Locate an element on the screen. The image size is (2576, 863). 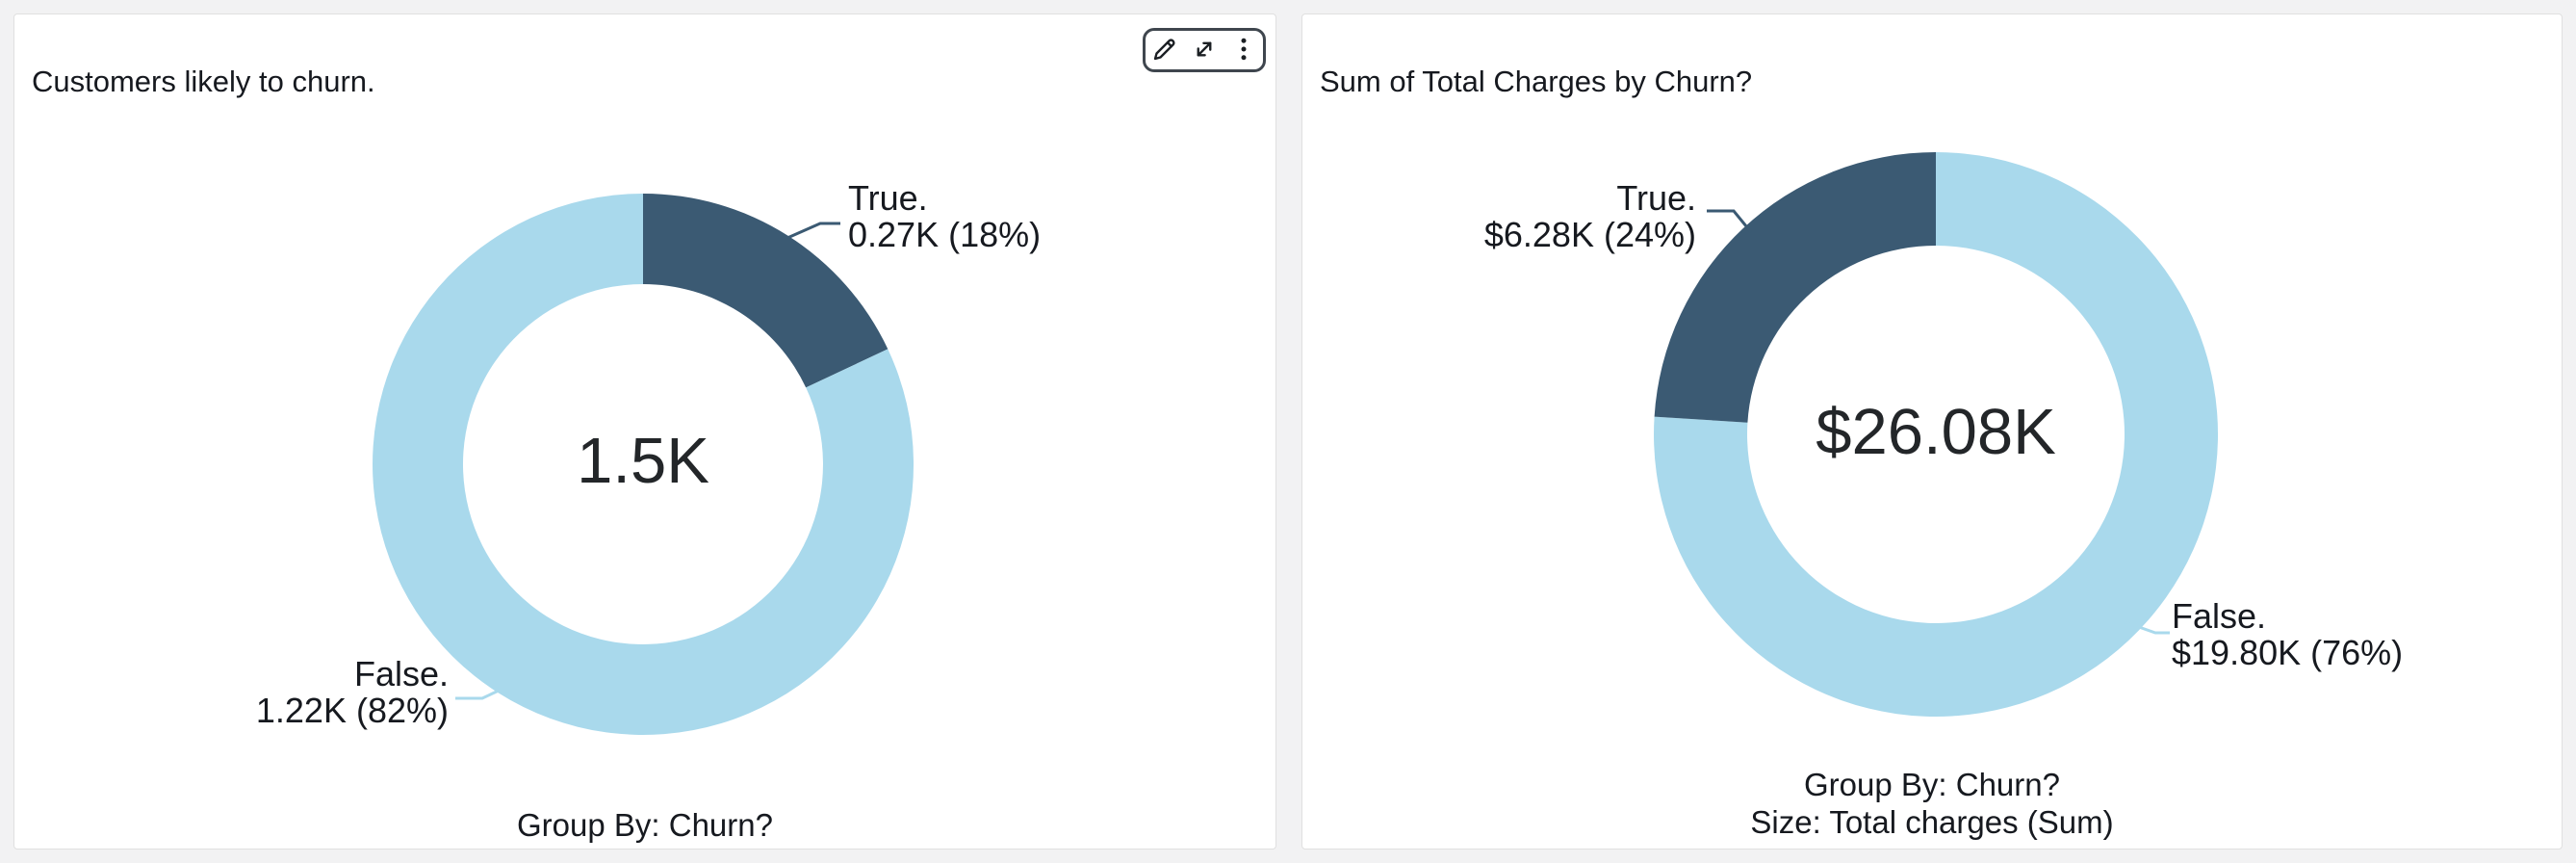
pencil-icon is located at coordinates (1165, 50).